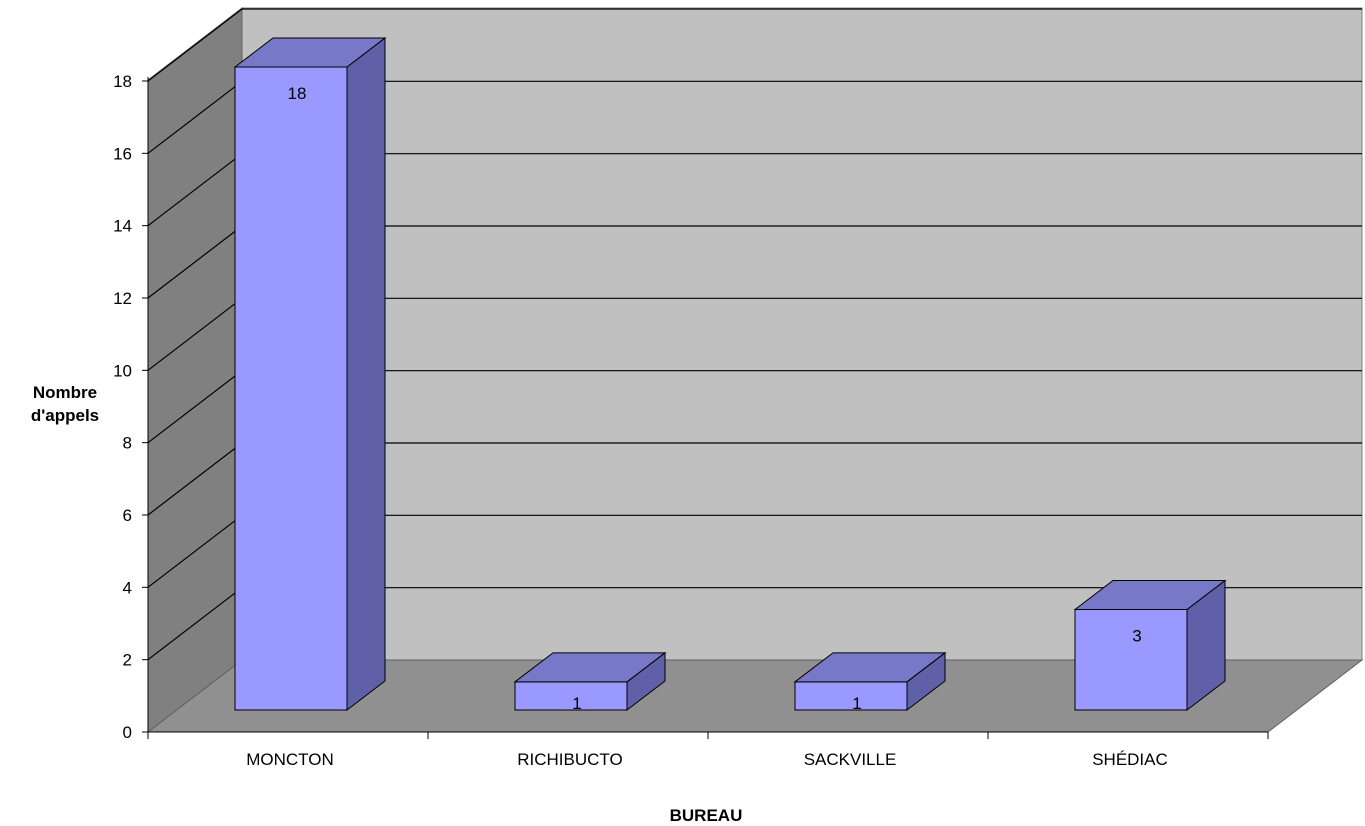  I want to click on y-tick-label: 14, so click(122, 226).